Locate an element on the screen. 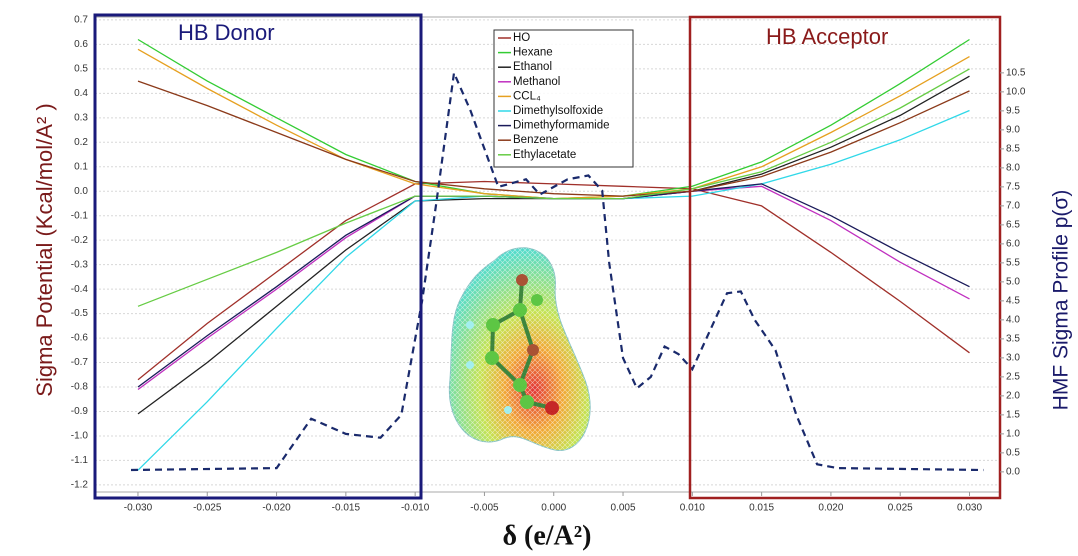 This screenshot has height=556, width=1078. y-tick-label: 0.2 is located at coordinates (81, 142).